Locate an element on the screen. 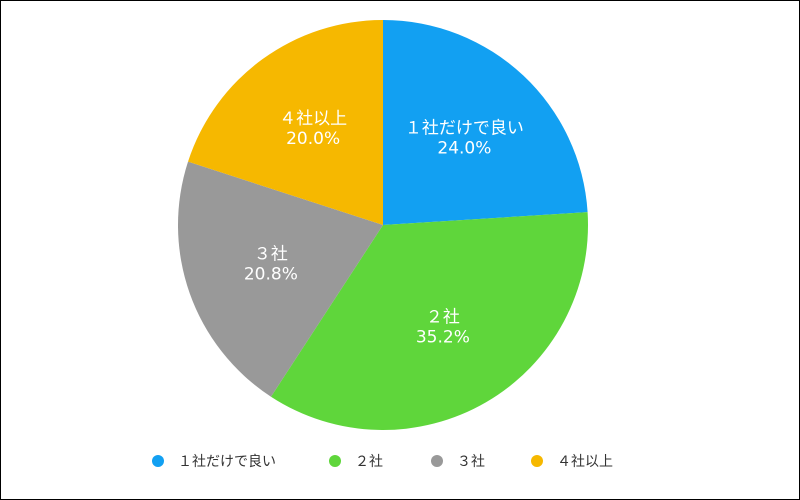 The height and width of the screenshot is (500, 800). legend-label: ３社 is located at coordinates (471, 462).